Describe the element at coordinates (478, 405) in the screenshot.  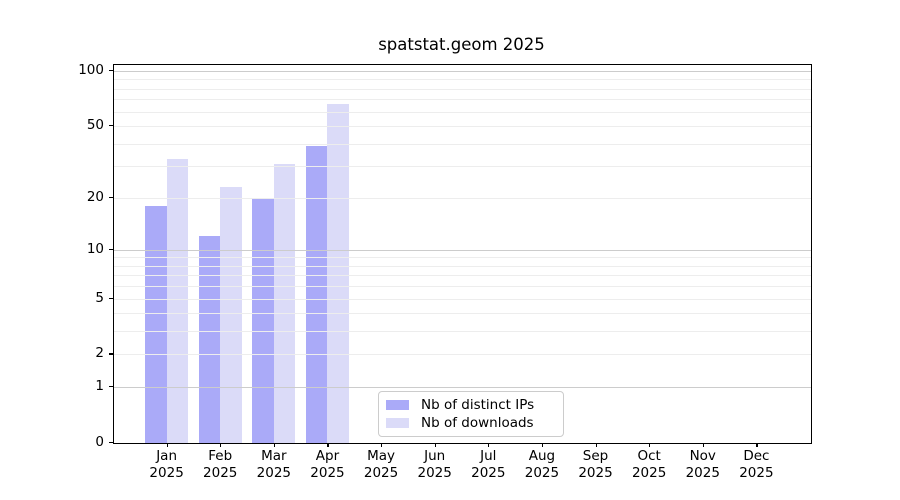
I see `legend-label-distinct-ips: Nb of distinct IPs` at that location.